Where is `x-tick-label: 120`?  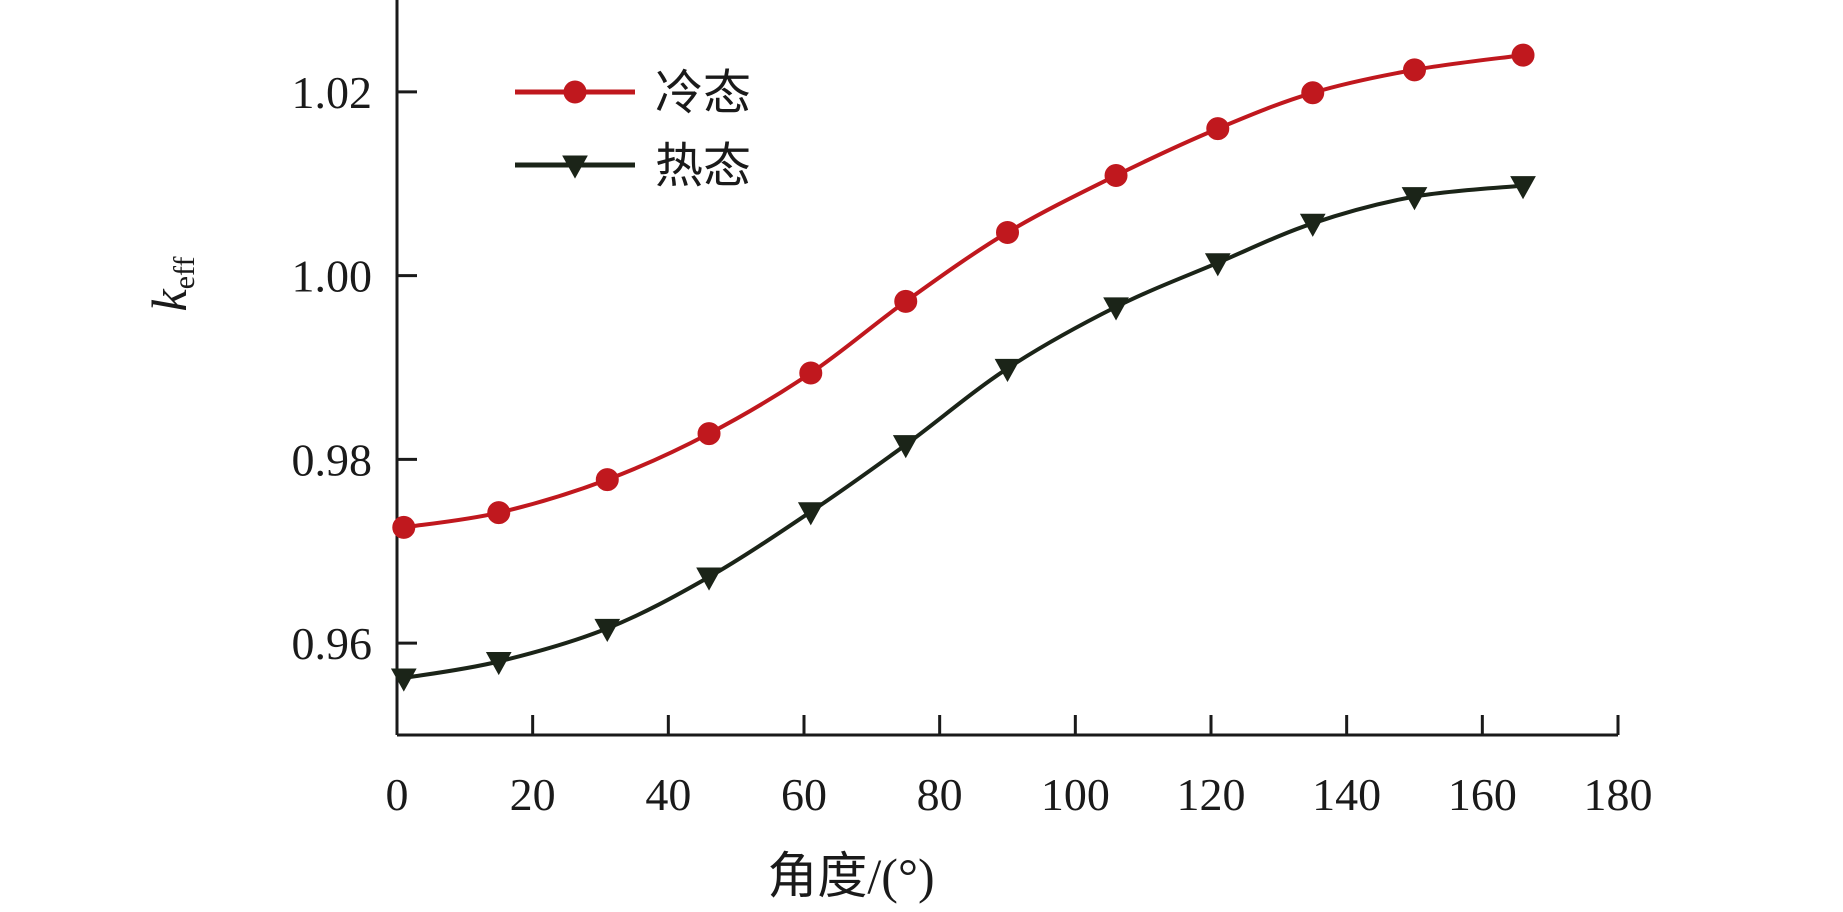 x-tick-label: 120 is located at coordinates (1211, 794).